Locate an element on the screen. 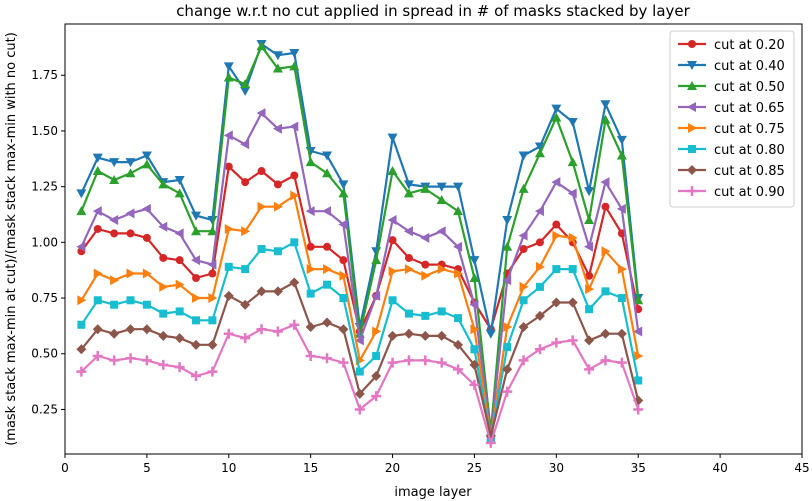  x-tick-label: 0 is located at coordinates (65, 468).